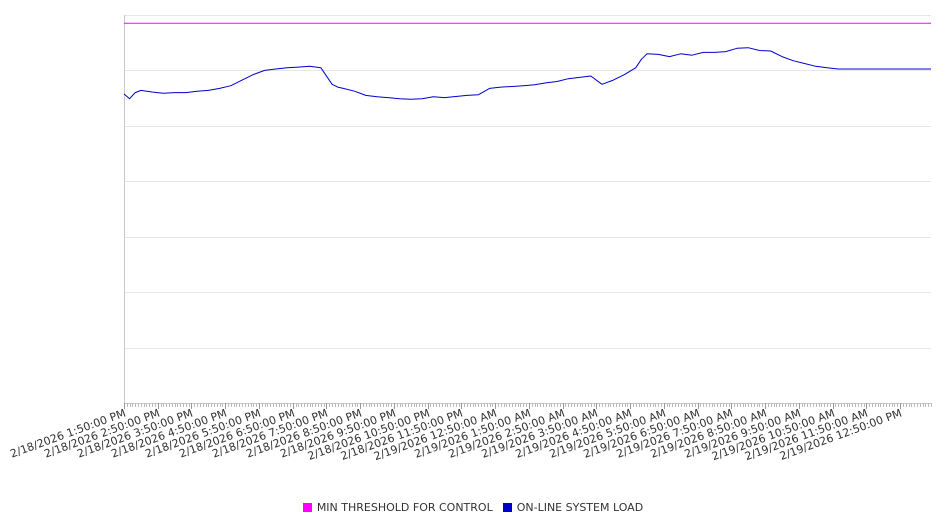 This screenshot has height=526, width=946. I want to click on legend-swatch-threshold, so click(307, 507).